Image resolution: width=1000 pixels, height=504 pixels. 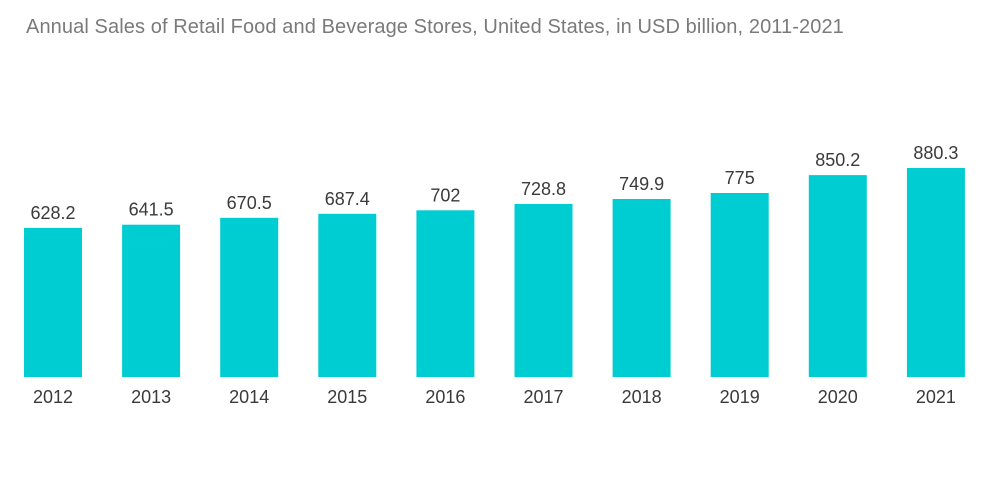 What do you see at coordinates (740, 397) in the screenshot?
I see `x-tick-2019: 2019` at bounding box center [740, 397].